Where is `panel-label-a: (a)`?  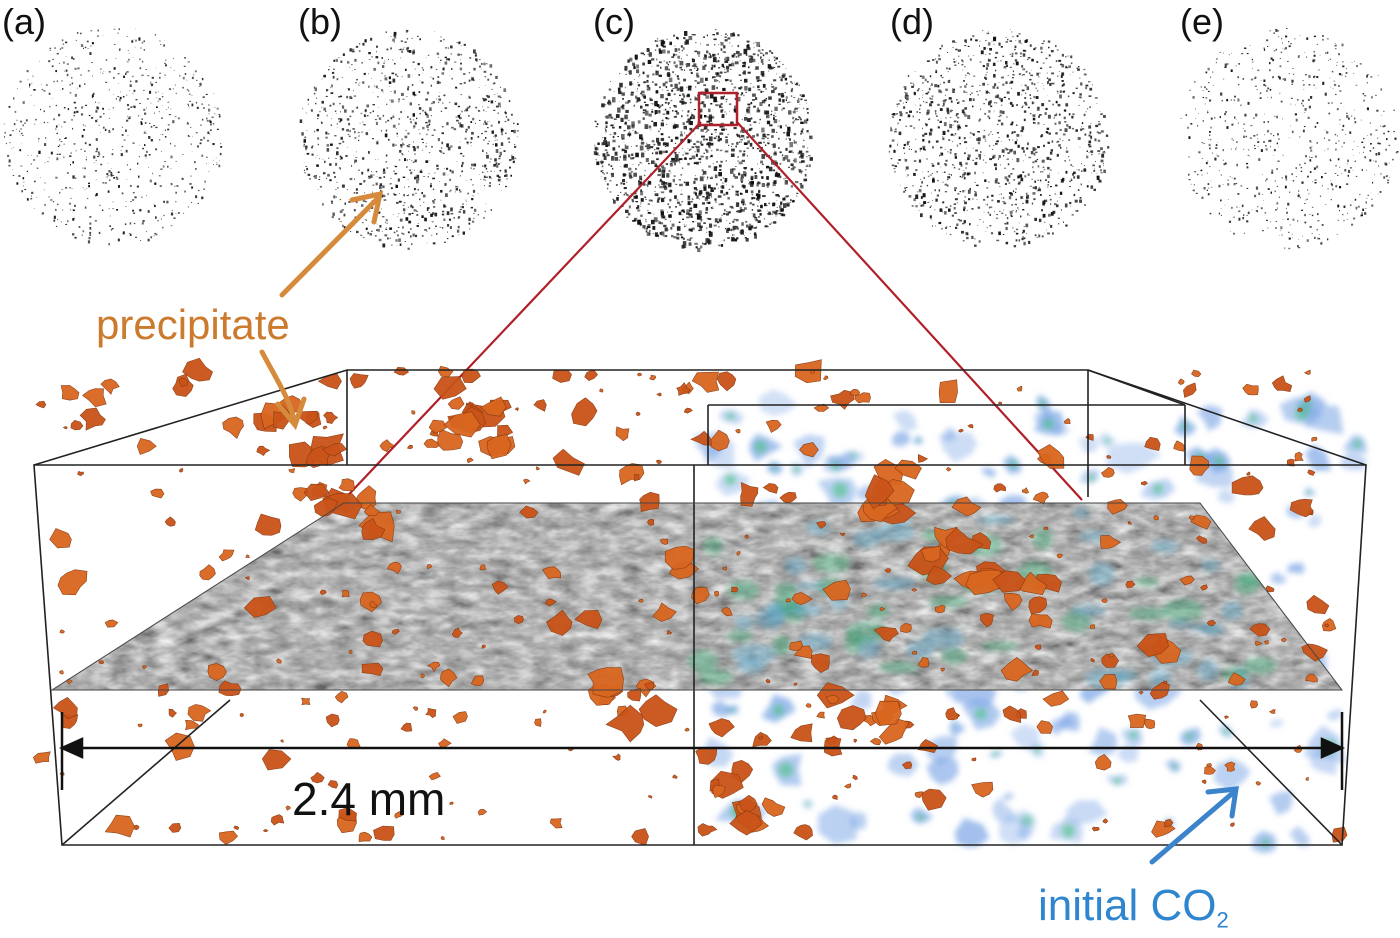
panel-label-a: (a) is located at coordinates (24, 21).